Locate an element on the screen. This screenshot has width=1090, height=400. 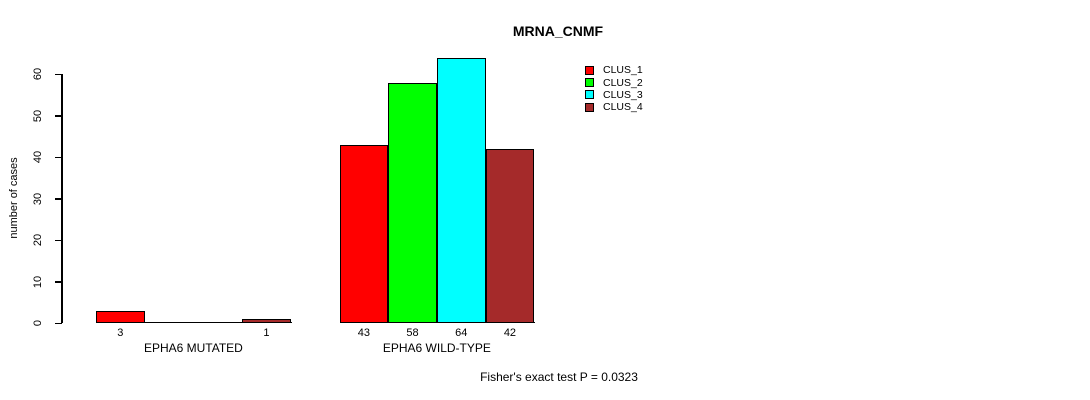
y-tick-label: 30 is located at coordinates (38, 198).